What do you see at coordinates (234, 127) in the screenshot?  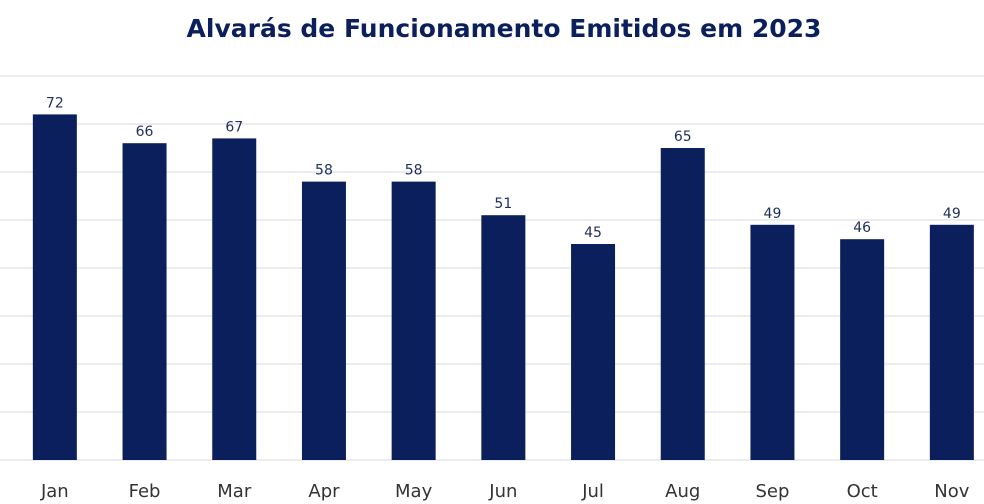 I see `value-label: 67` at bounding box center [234, 127].